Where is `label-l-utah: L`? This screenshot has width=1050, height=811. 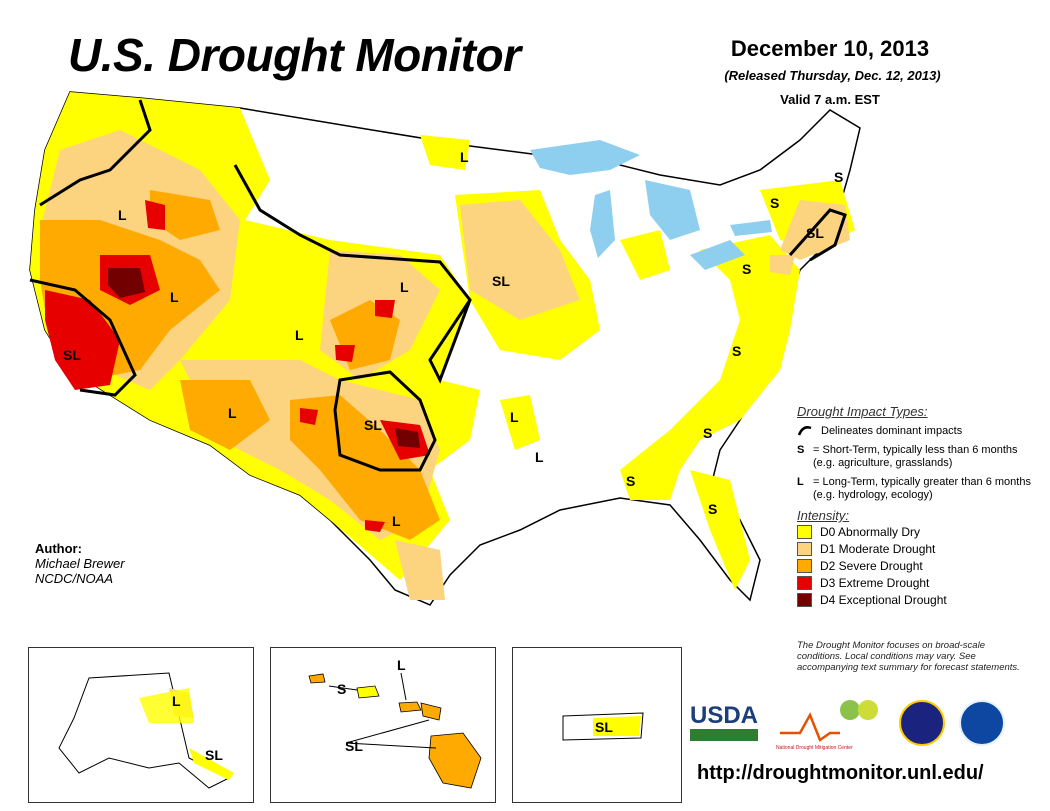
label-l-utah: L is located at coordinates (299, 335).